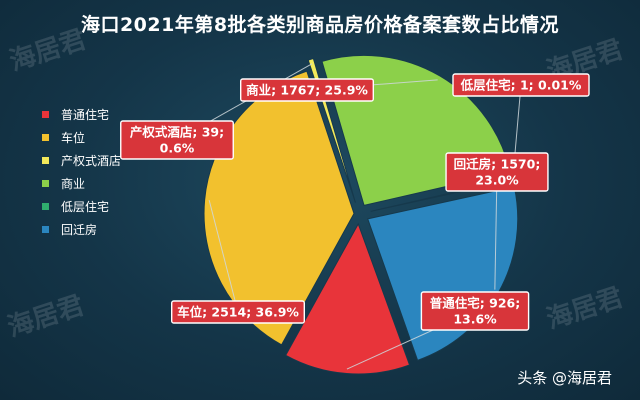 The width and height of the screenshot is (640, 400). I want to click on data-label-text: 23.0%, so click(497, 180).